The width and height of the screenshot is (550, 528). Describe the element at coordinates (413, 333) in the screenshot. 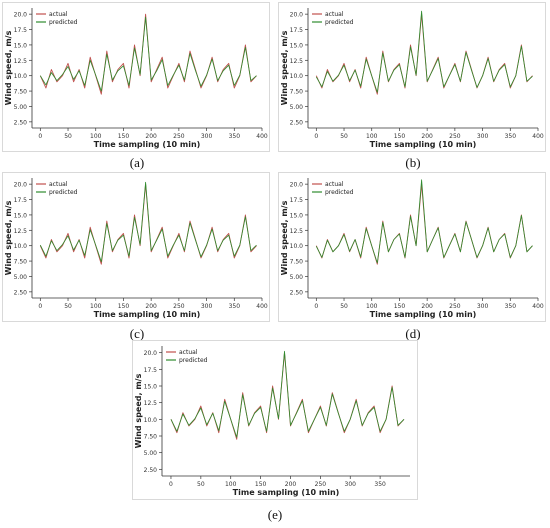

I see `caption-d: (d)` at that location.